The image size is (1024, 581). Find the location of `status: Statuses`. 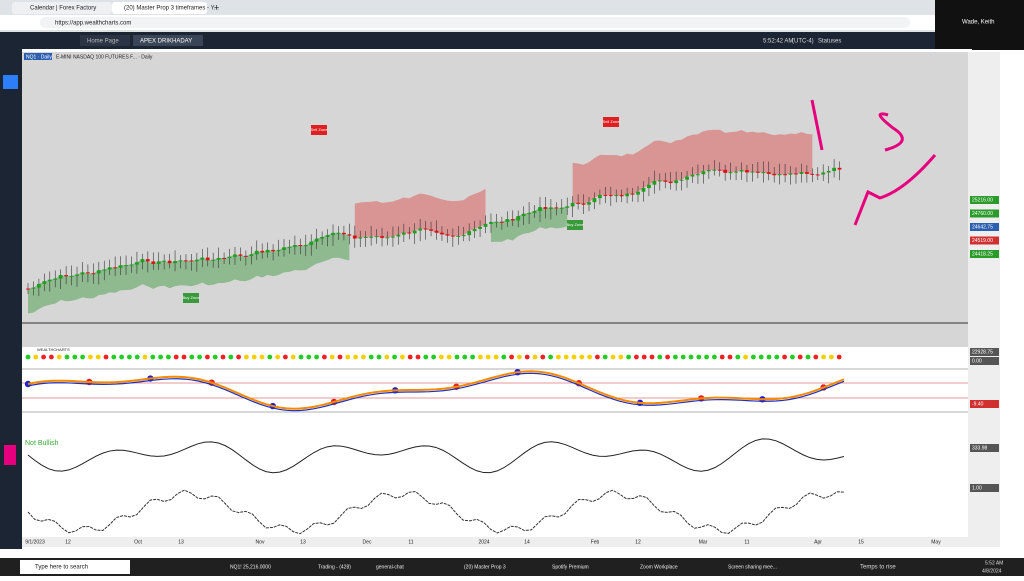

status: Statuses is located at coordinates (829, 42).